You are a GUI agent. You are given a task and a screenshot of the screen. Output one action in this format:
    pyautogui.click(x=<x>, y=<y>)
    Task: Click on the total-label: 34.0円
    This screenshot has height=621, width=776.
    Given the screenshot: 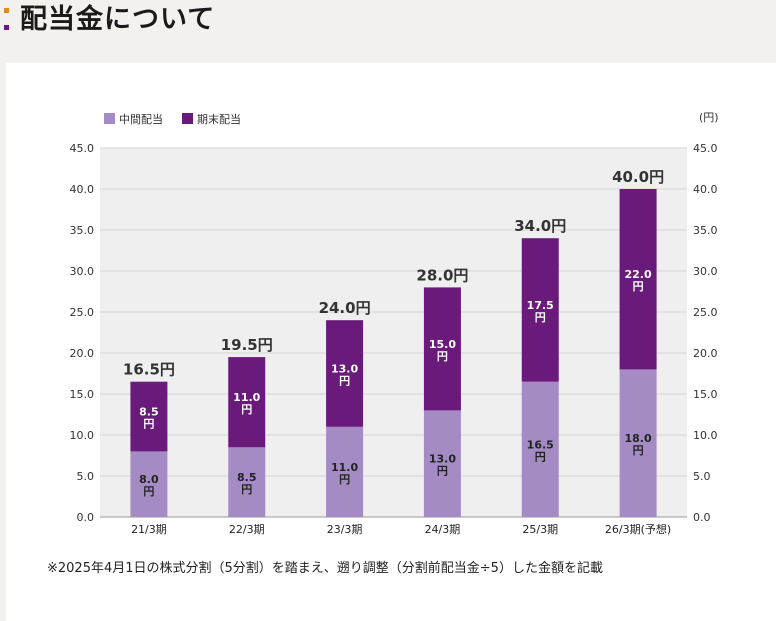 What is the action you would take?
    pyautogui.click(x=540, y=226)
    